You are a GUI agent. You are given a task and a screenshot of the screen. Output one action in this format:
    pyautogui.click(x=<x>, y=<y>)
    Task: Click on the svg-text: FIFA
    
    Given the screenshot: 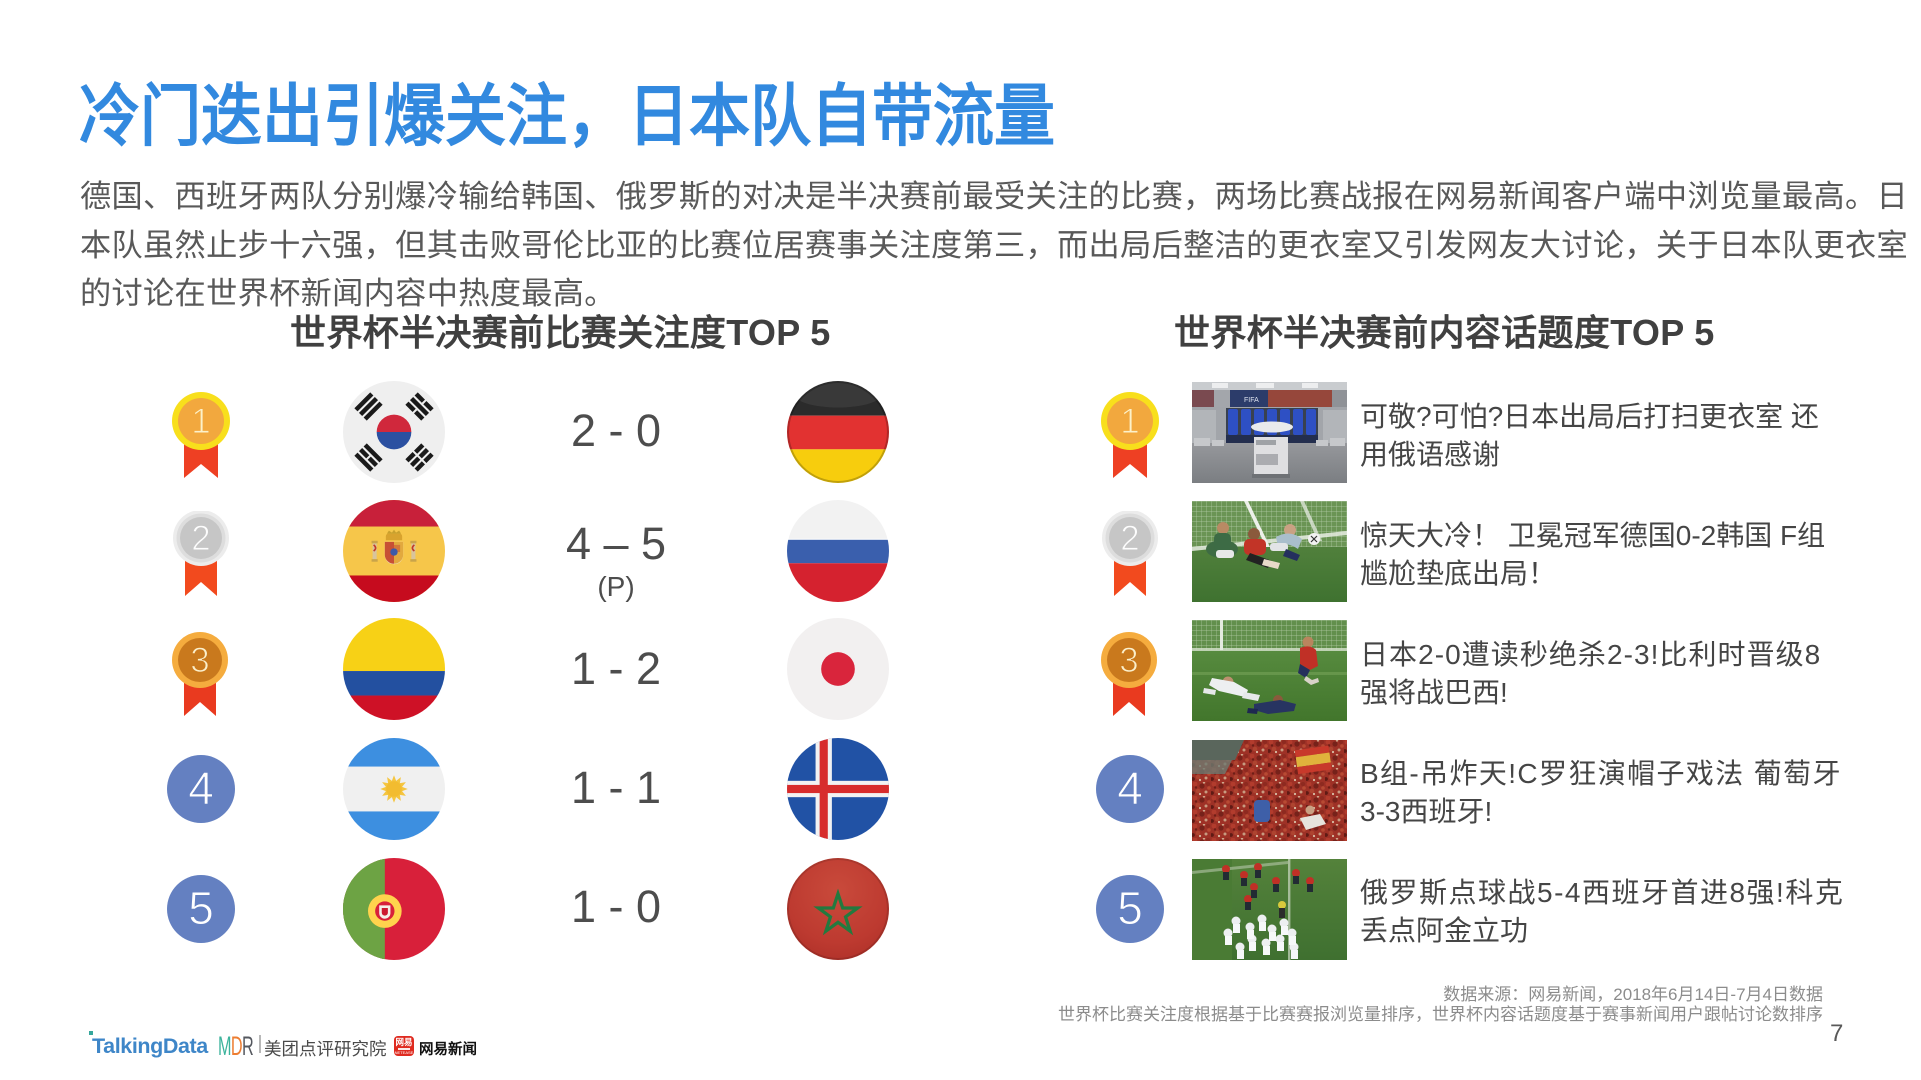 What is the action you would take?
    pyautogui.click(x=1251, y=400)
    